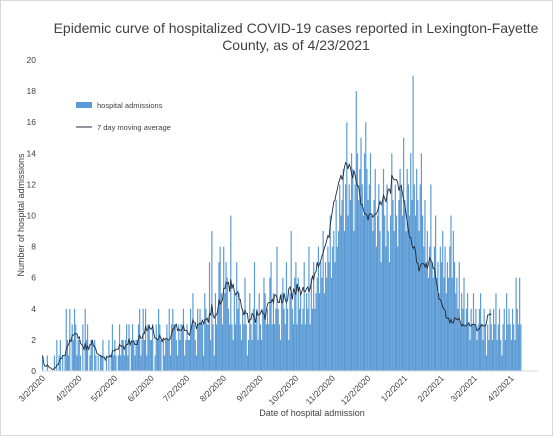 This screenshot has width=553, height=436. What do you see at coordinates (32, 216) in the screenshot?
I see `y-tick-label: 10` at bounding box center [32, 216].